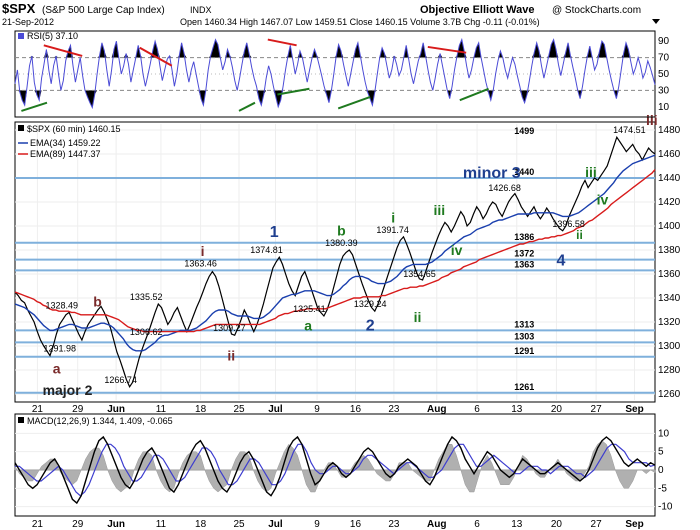 This screenshot has width=700, height=530. What do you see at coordinates (652, 120) in the screenshot?
I see `elliott-wave-label: iii` at bounding box center [652, 120].